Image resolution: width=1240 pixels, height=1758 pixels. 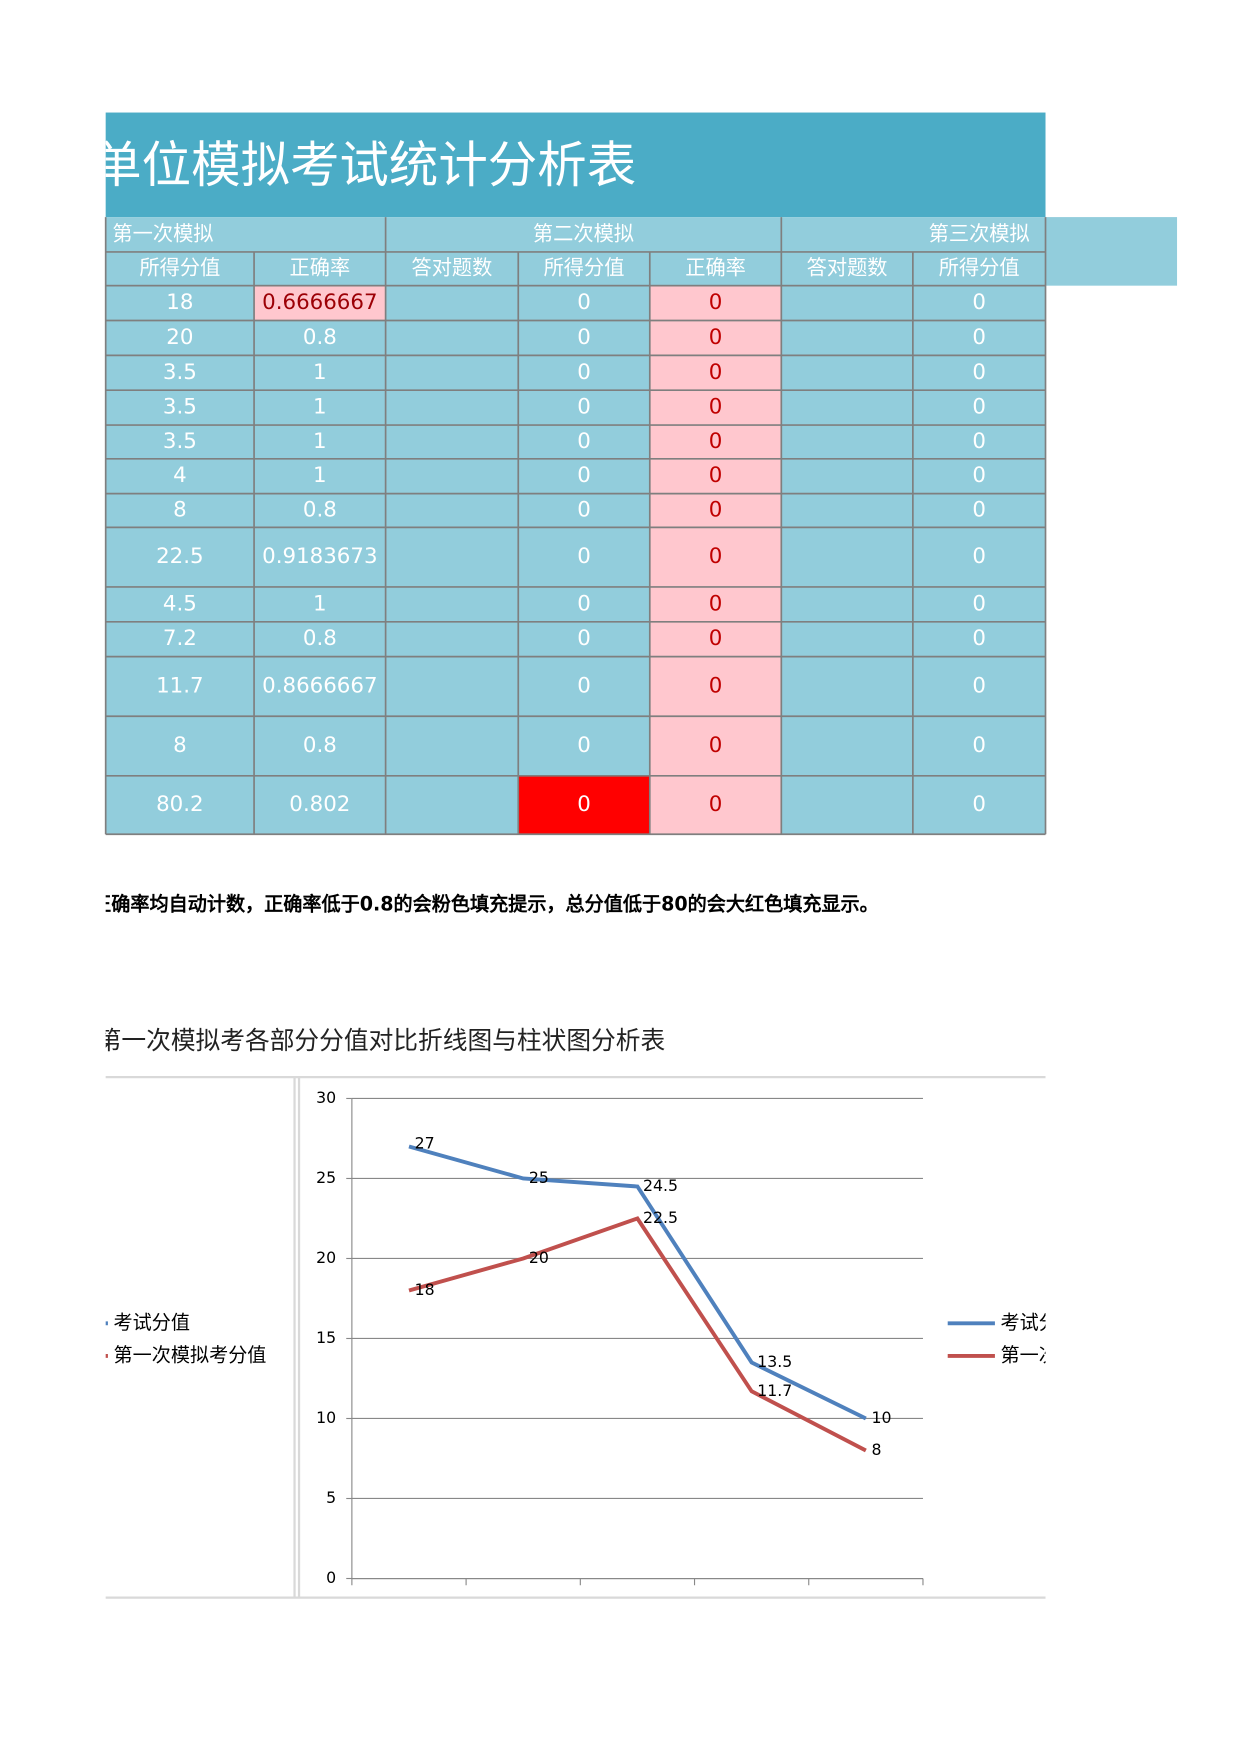 What do you see at coordinates (425, 1143) in the screenshot?
I see `data-label: 27` at bounding box center [425, 1143].